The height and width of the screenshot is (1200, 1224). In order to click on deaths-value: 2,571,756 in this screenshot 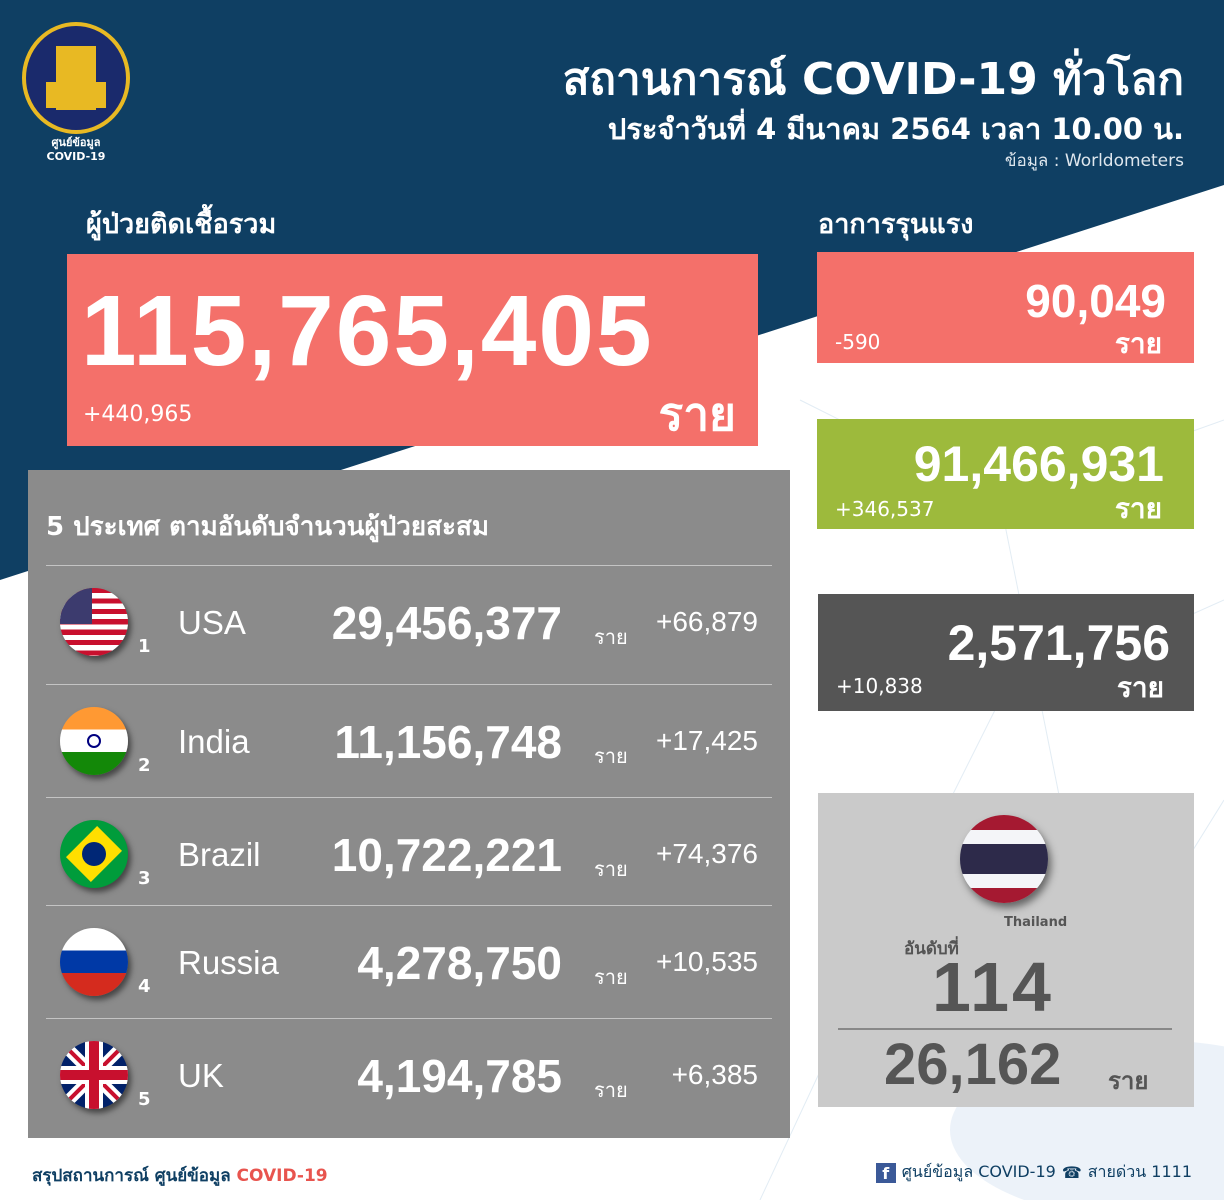, I will do `click(1058, 643)`.